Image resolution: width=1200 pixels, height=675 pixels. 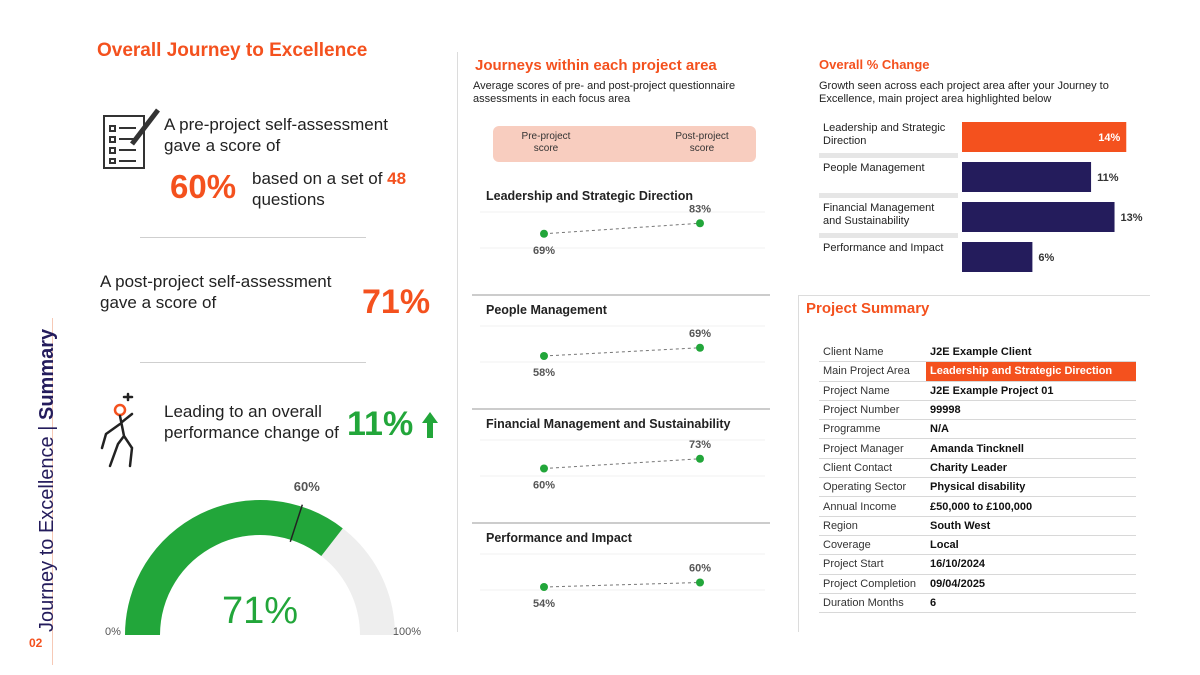 What do you see at coordinates (872, 487) in the screenshot?
I see `summary-key: Operating Sector` at bounding box center [872, 487].